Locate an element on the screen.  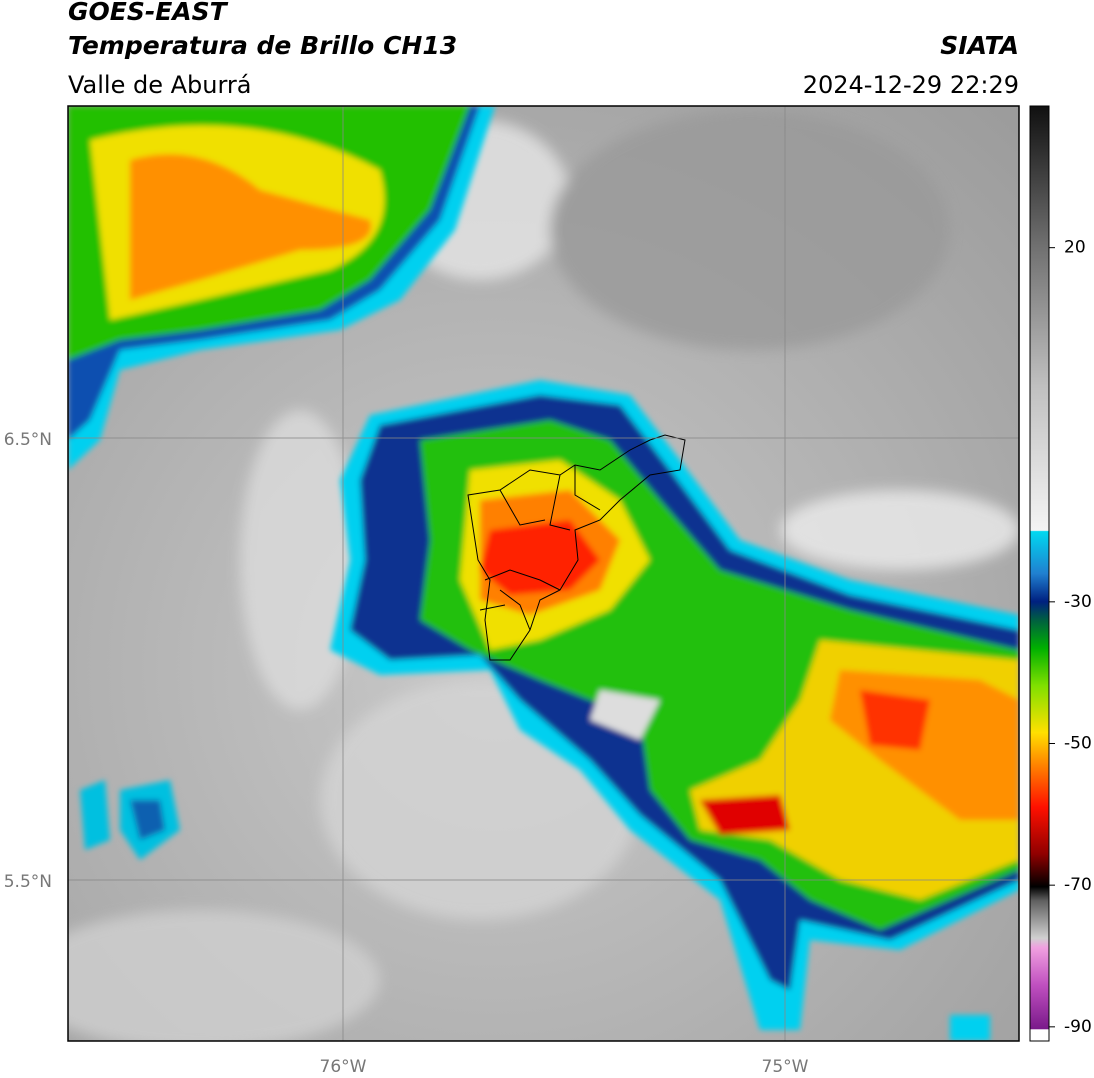
title: GOES-EAST is located at coordinates (148, 13).